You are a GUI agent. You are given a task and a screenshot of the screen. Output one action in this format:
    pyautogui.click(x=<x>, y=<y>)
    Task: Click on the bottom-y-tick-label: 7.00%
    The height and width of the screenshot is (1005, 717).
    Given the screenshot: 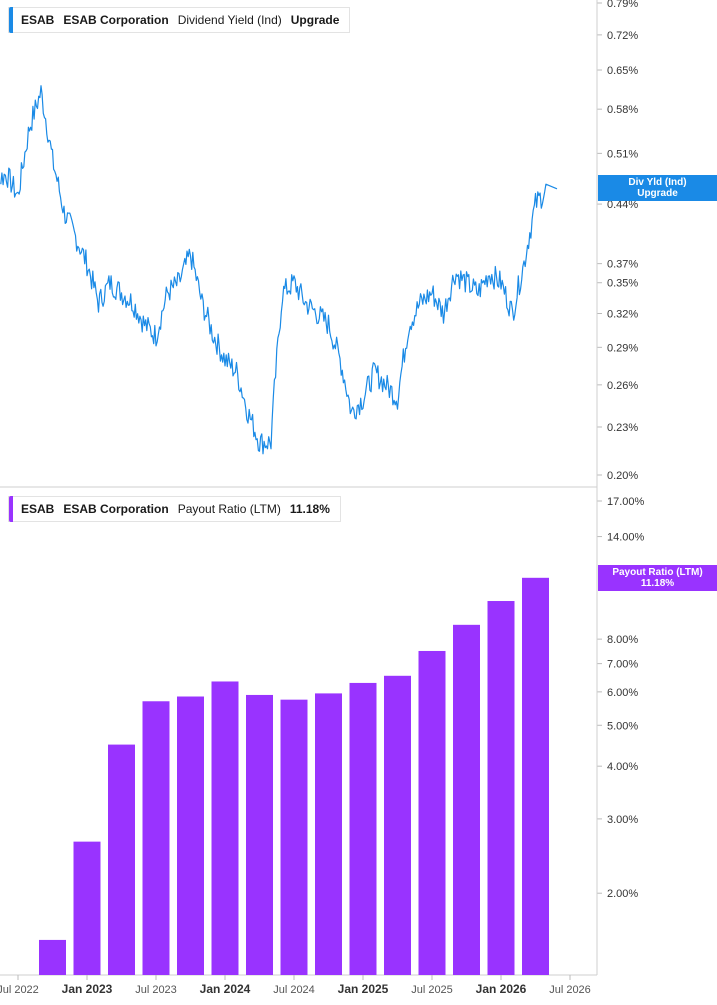 What is the action you would take?
    pyautogui.click(x=622, y=665)
    